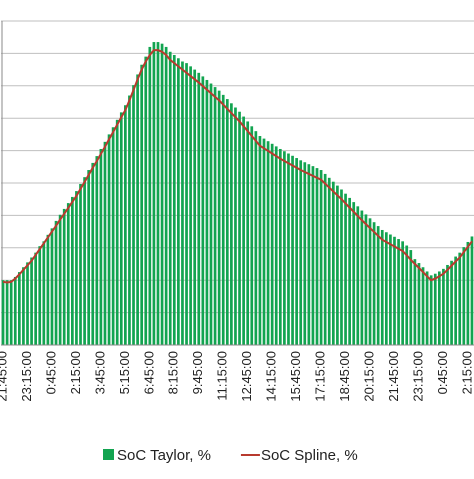  I want to click on x-tick-label: 14:15:00, so click(271, 376).